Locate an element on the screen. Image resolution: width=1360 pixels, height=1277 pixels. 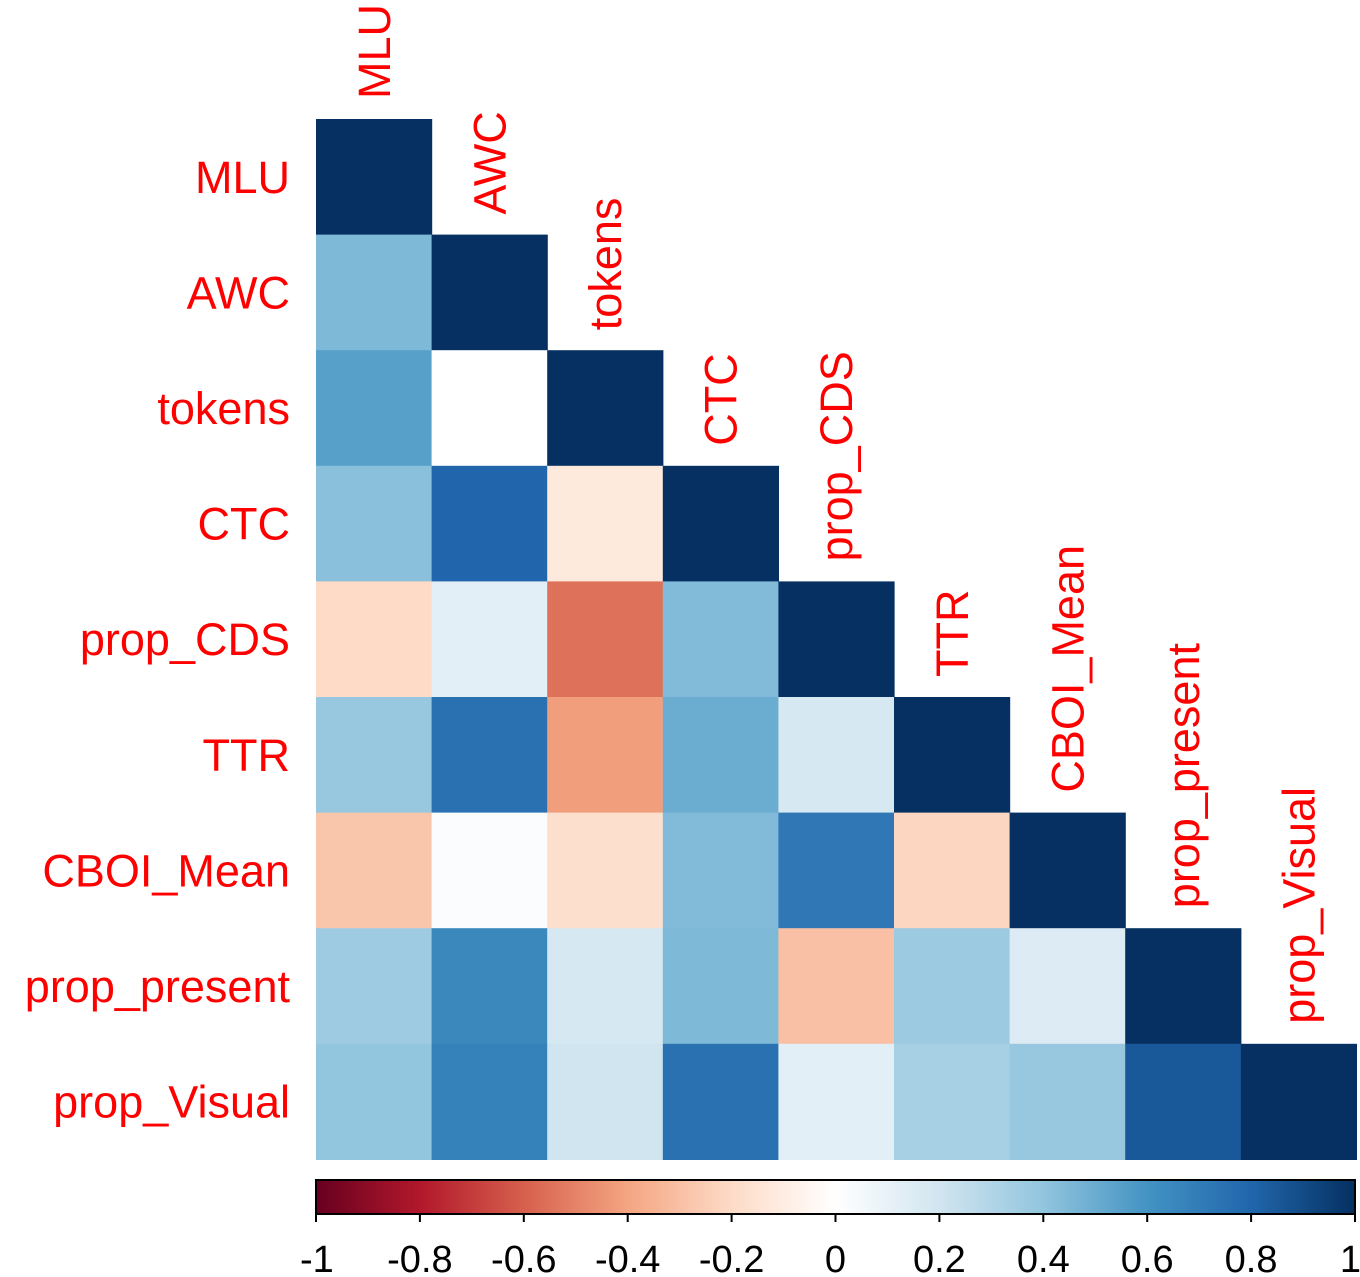
colorbar-tick-label: 1 is located at coordinates (1350, 1258).